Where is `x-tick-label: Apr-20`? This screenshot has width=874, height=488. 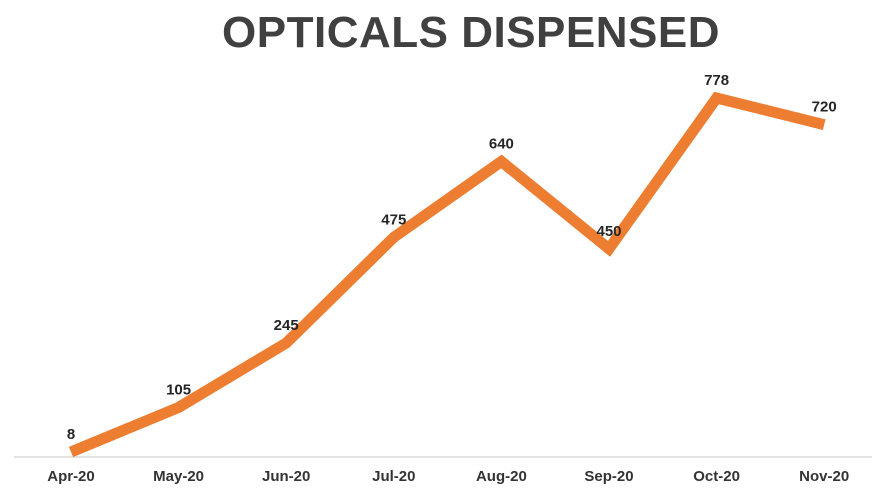 x-tick-label: Apr-20 is located at coordinates (71, 476).